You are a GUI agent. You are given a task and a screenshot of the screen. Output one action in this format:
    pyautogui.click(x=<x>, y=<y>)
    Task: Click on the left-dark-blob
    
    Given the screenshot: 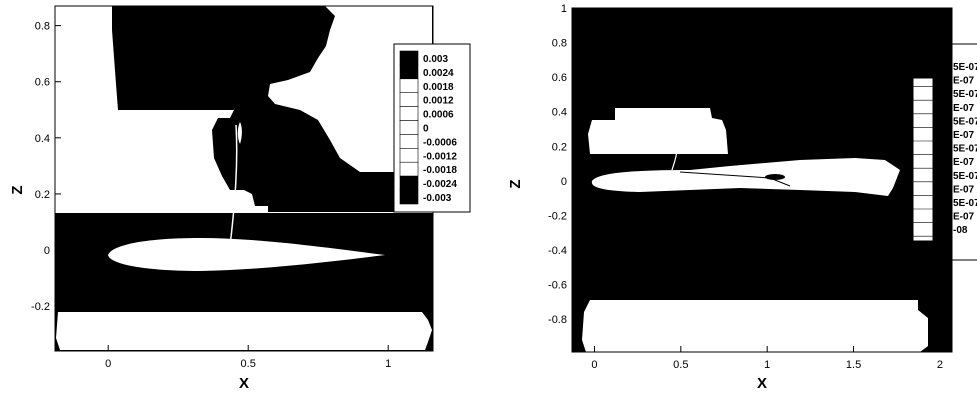 What is the action you would take?
    pyautogui.click(x=296, y=147)
    